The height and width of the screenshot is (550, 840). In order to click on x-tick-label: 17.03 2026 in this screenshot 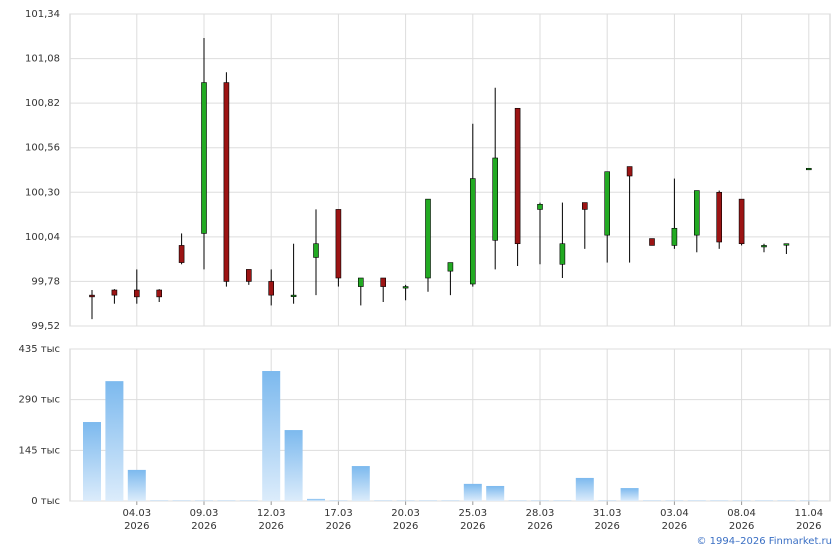, I will do `click(338, 520)`.